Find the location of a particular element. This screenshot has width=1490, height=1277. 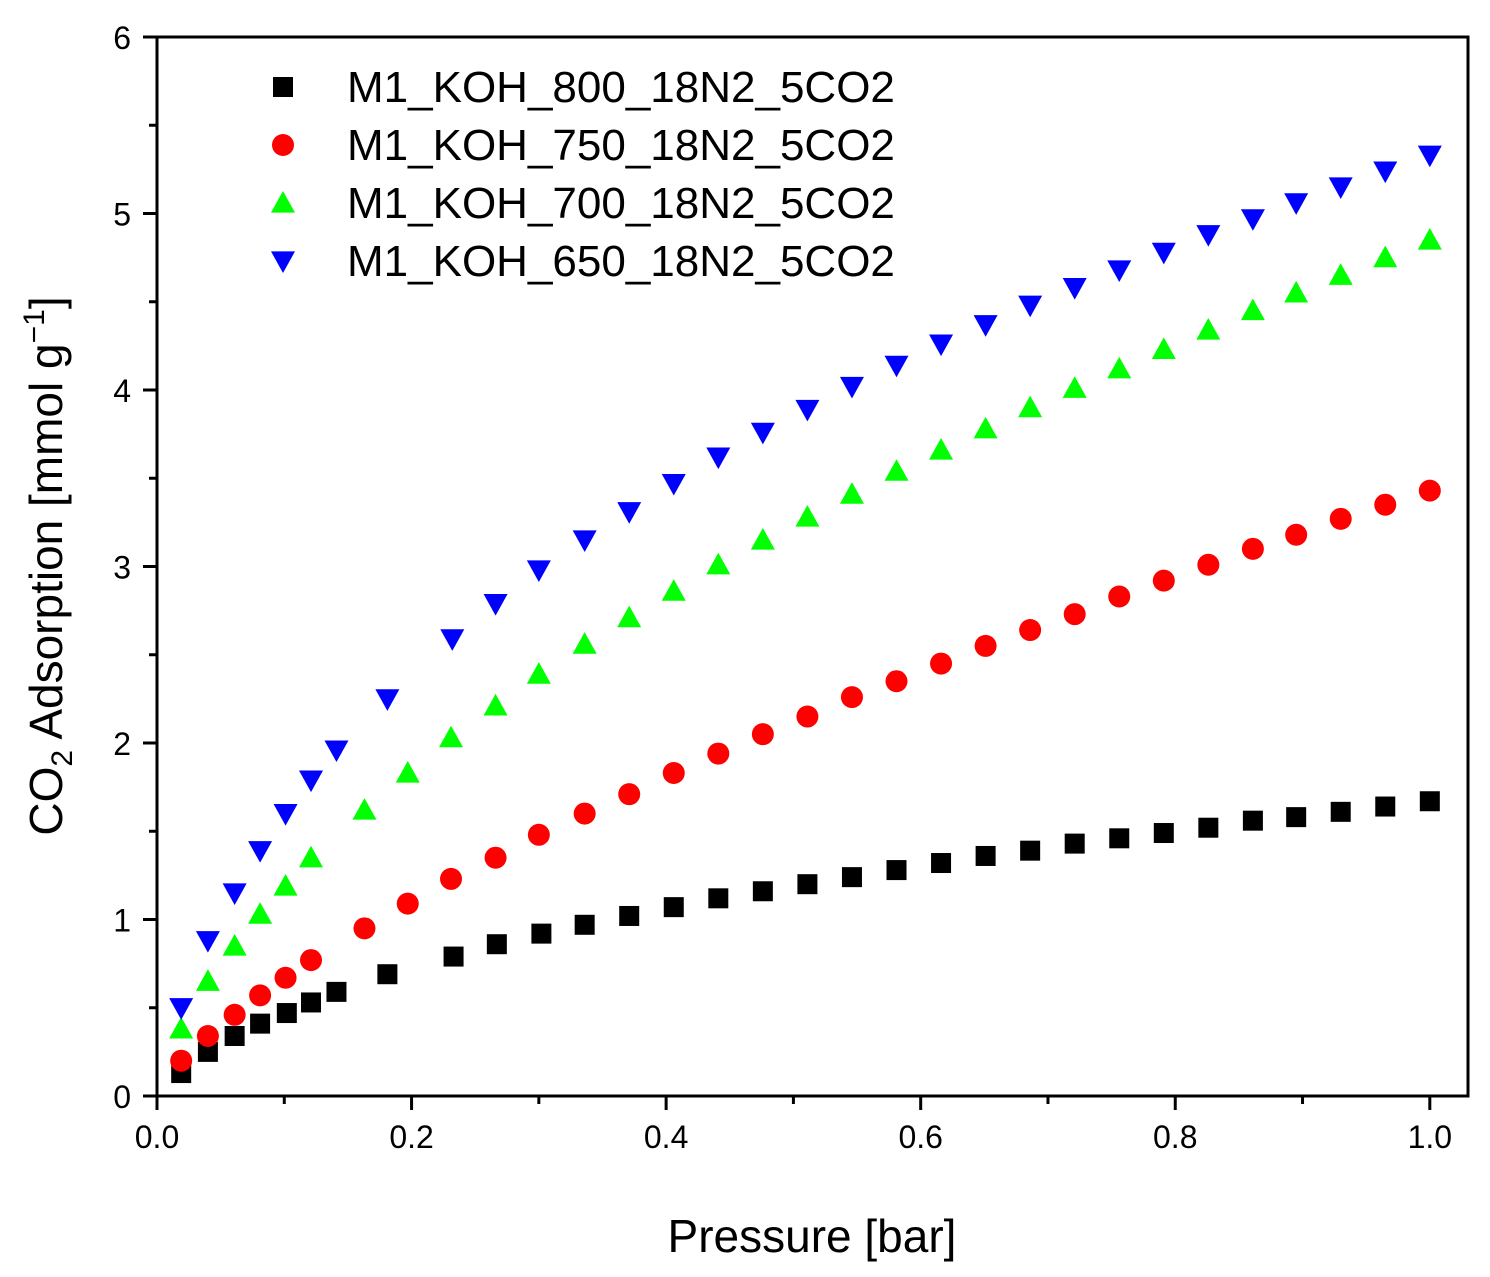

legend-label-3: M1_KOH_700_18N2_5CO2 is located at coordinates (621, 203).